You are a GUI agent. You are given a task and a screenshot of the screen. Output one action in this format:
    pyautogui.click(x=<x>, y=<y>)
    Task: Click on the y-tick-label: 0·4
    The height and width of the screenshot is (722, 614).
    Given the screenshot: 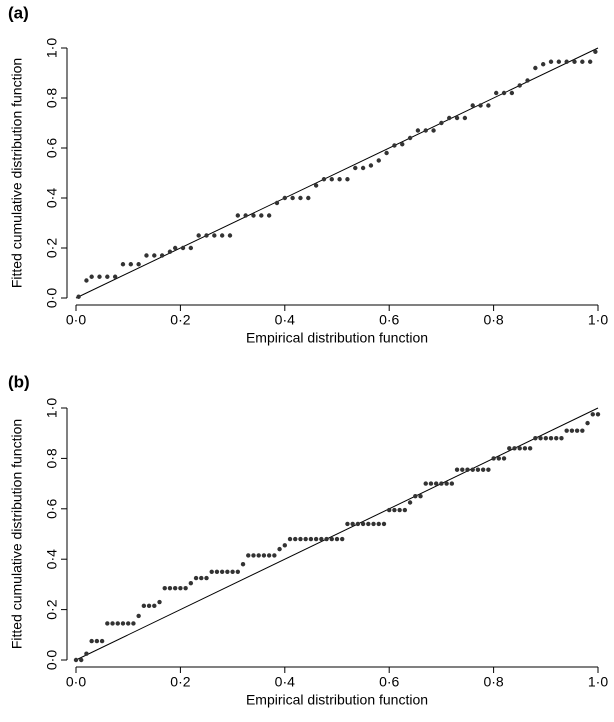 What is the action you would take?
    pyautogui.click(x=52, y=198)
    